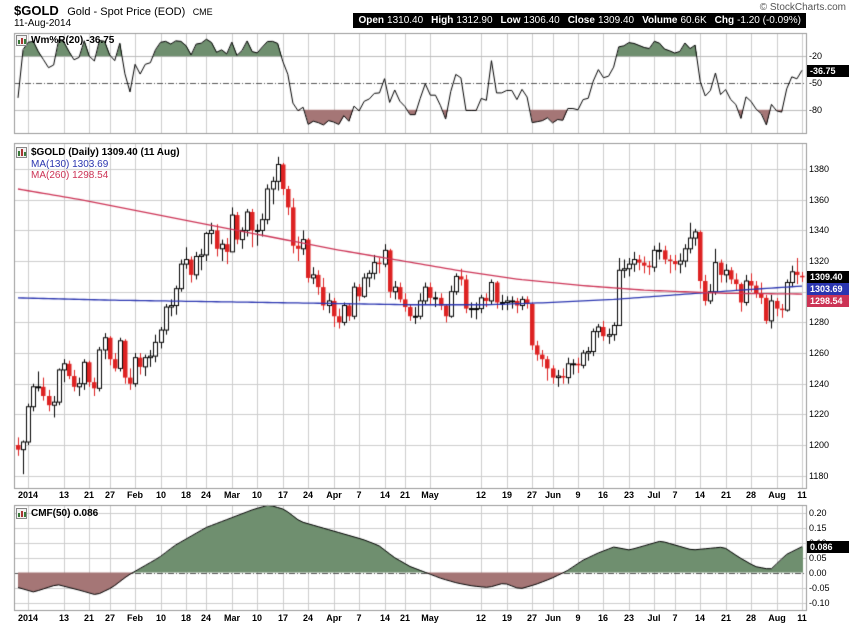 This screenshot has height=633, width=850. Describe the element at coordinates (750, 495) in the screenshot. I see `x-axis-label: 28` at that location.